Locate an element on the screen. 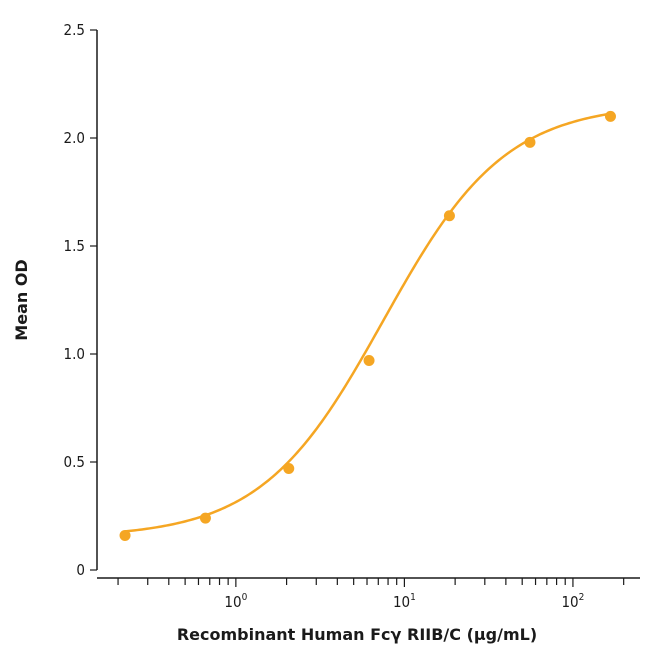 The image size is (650, 650). y-tick-label: 2.5 is located at coordinates (74, 30).